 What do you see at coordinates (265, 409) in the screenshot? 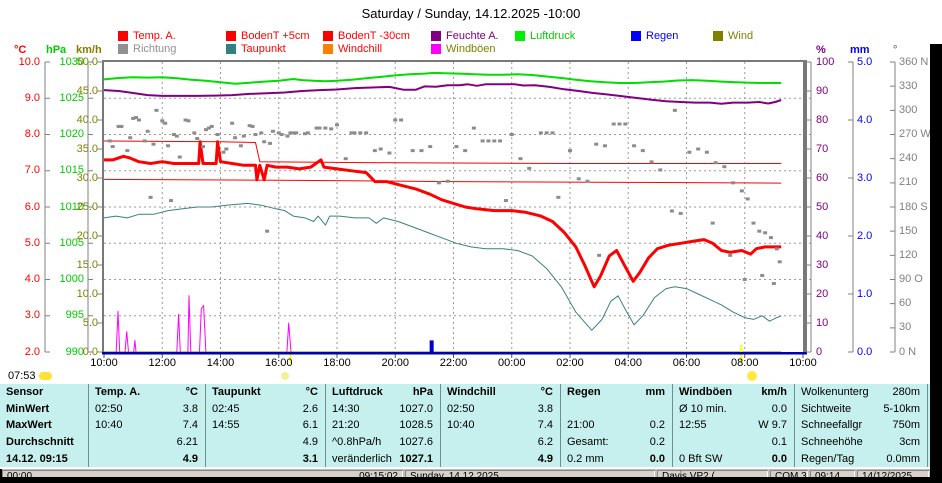
I see `table-cell: 02:45 2.6` at bounding box center [265, 409].